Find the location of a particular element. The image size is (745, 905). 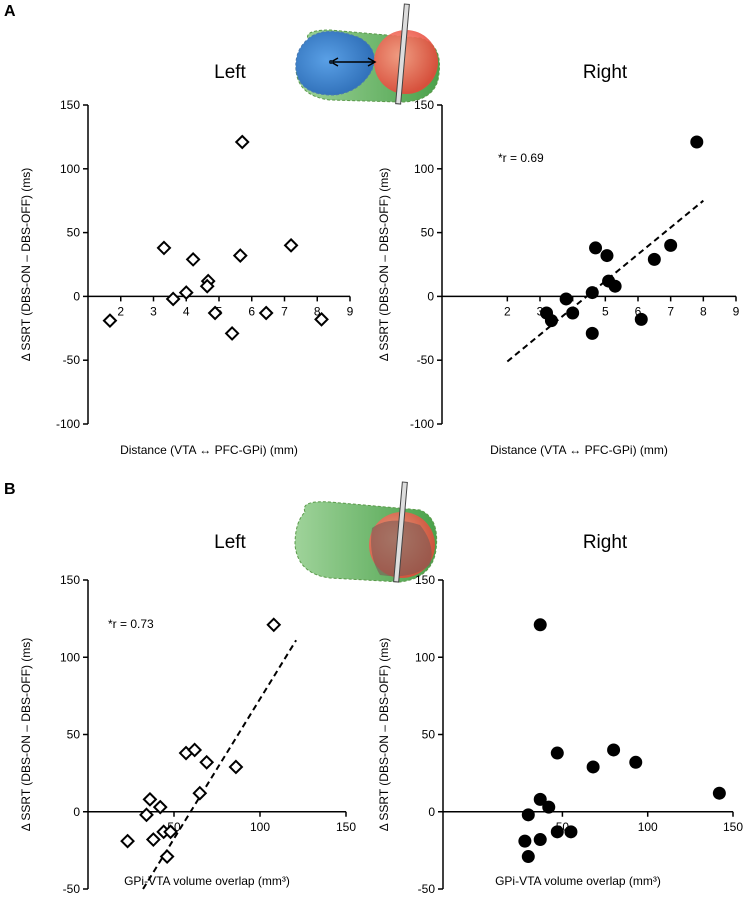

panel-label: A is located at coordinates (10, 11).